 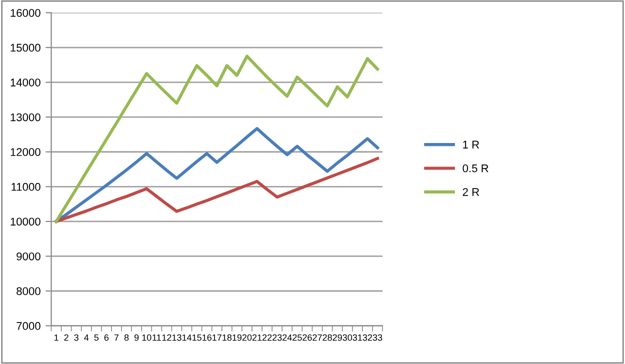 What do you see at coordinates (237, 337) in the screenshot?
I see `x-tick-label: 19` at bounding box center [237, 337].